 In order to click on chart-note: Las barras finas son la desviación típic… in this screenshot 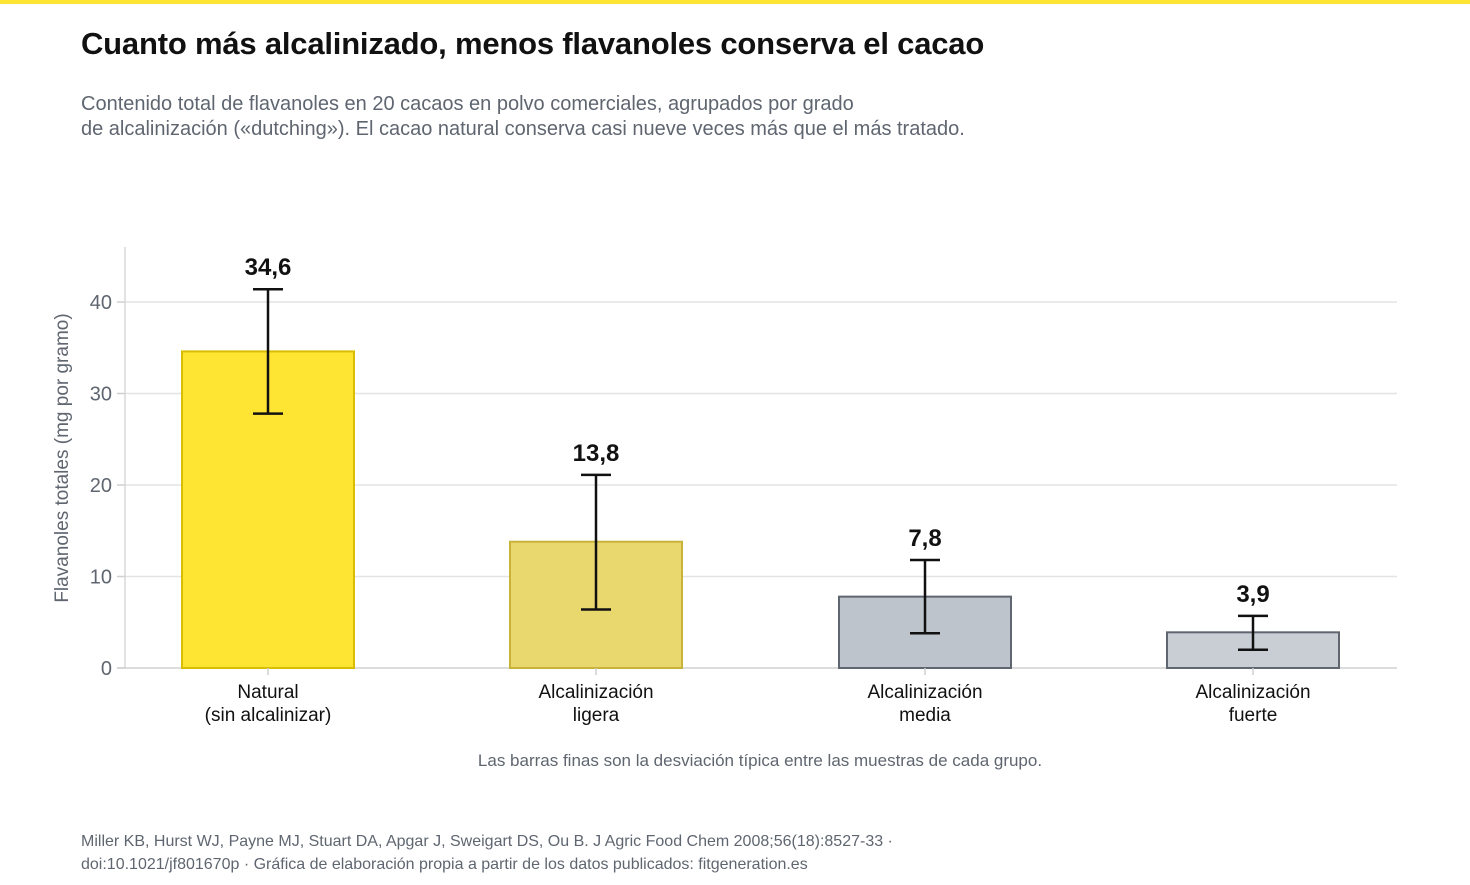, I will do `click(760, 760)`.